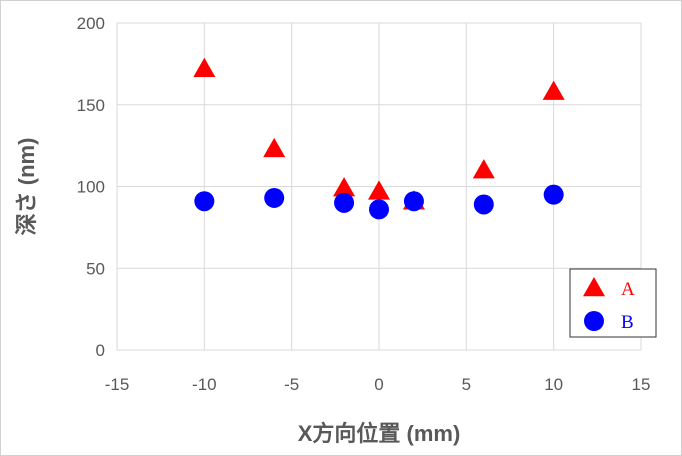  Describe the element at coordinates (26, 187) in the screenshot. I see `y-axis-title: 深さ (nm)` at that location.